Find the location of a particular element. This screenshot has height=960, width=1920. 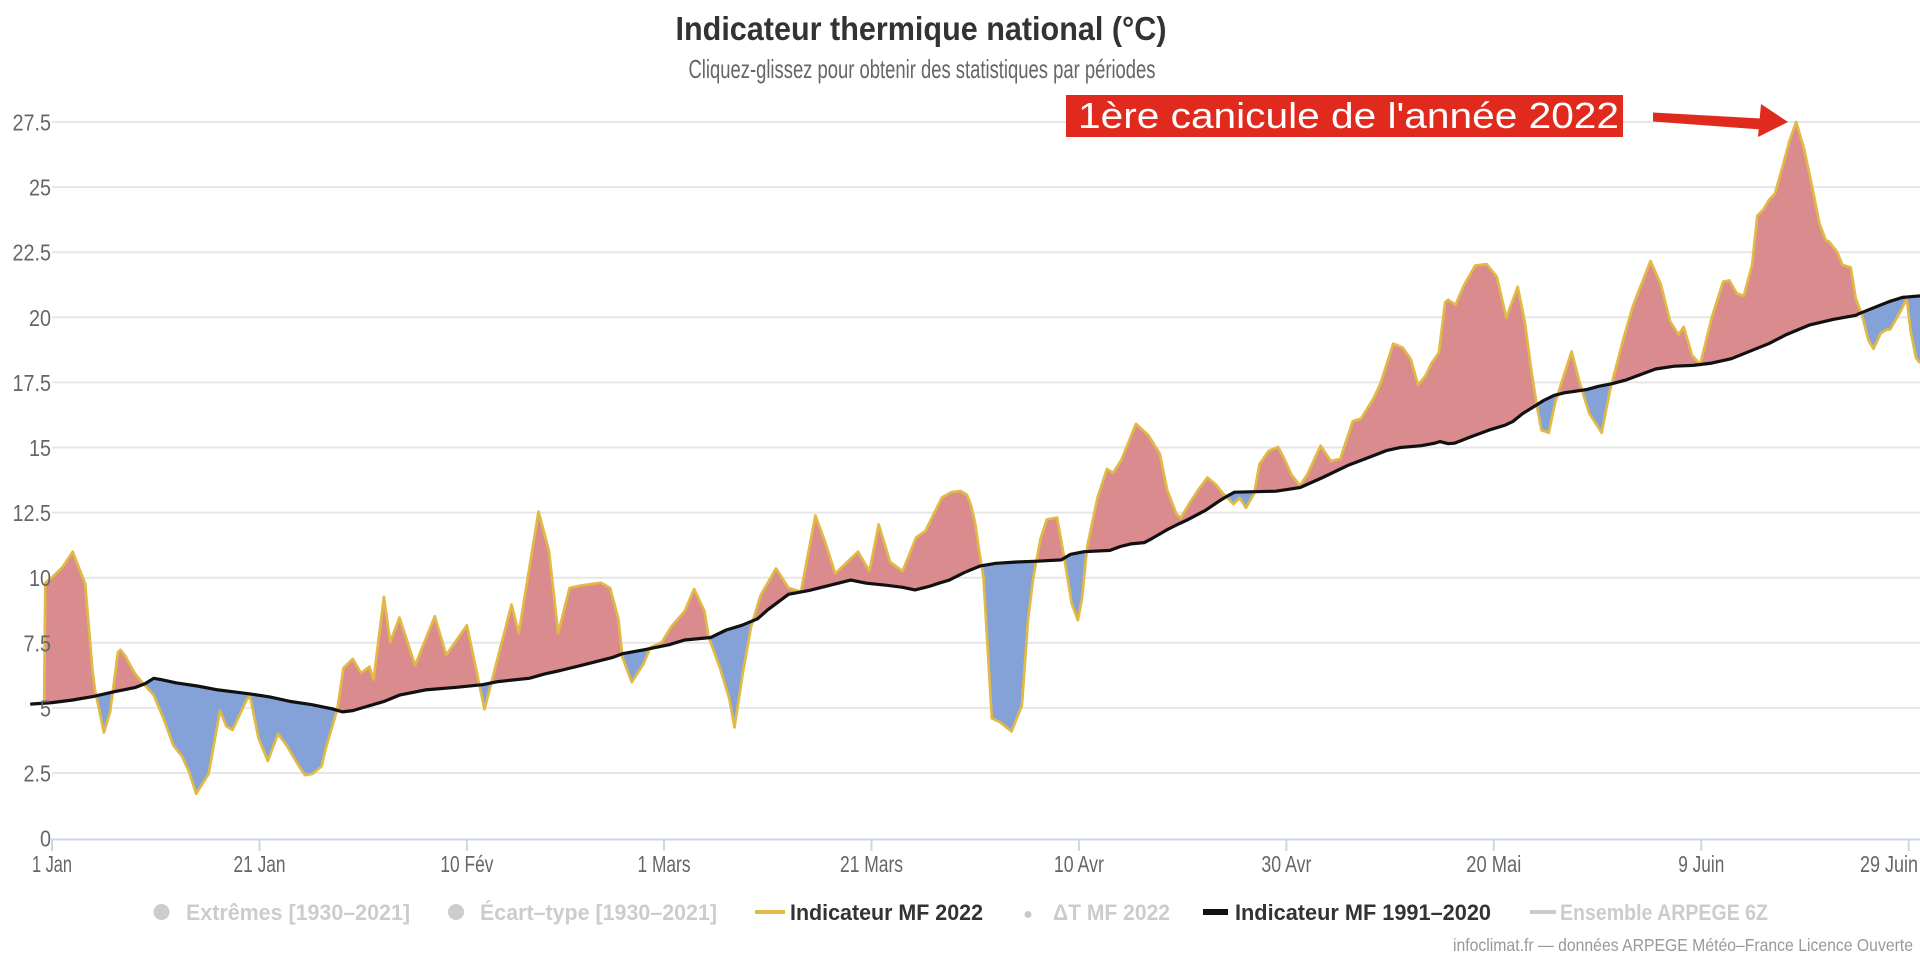

svg-text: Indicateur MF 1991–2020 is located at coordinates (1363, 912).